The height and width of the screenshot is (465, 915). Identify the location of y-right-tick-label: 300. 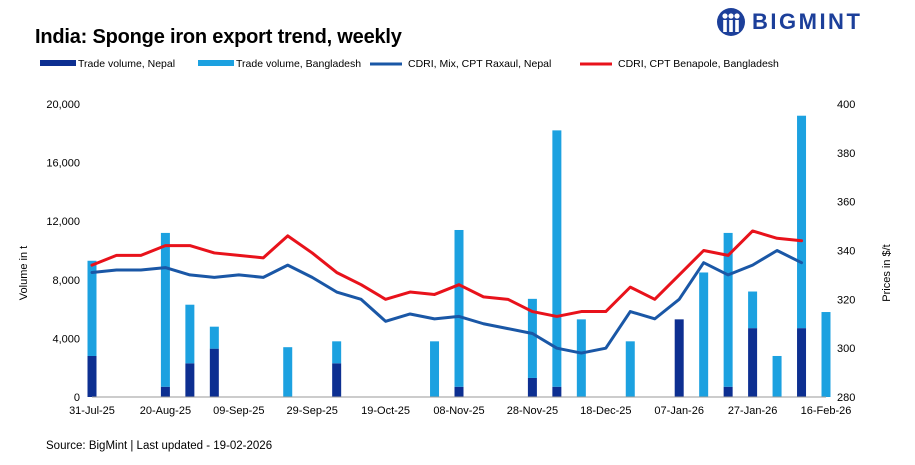
(846, 349).